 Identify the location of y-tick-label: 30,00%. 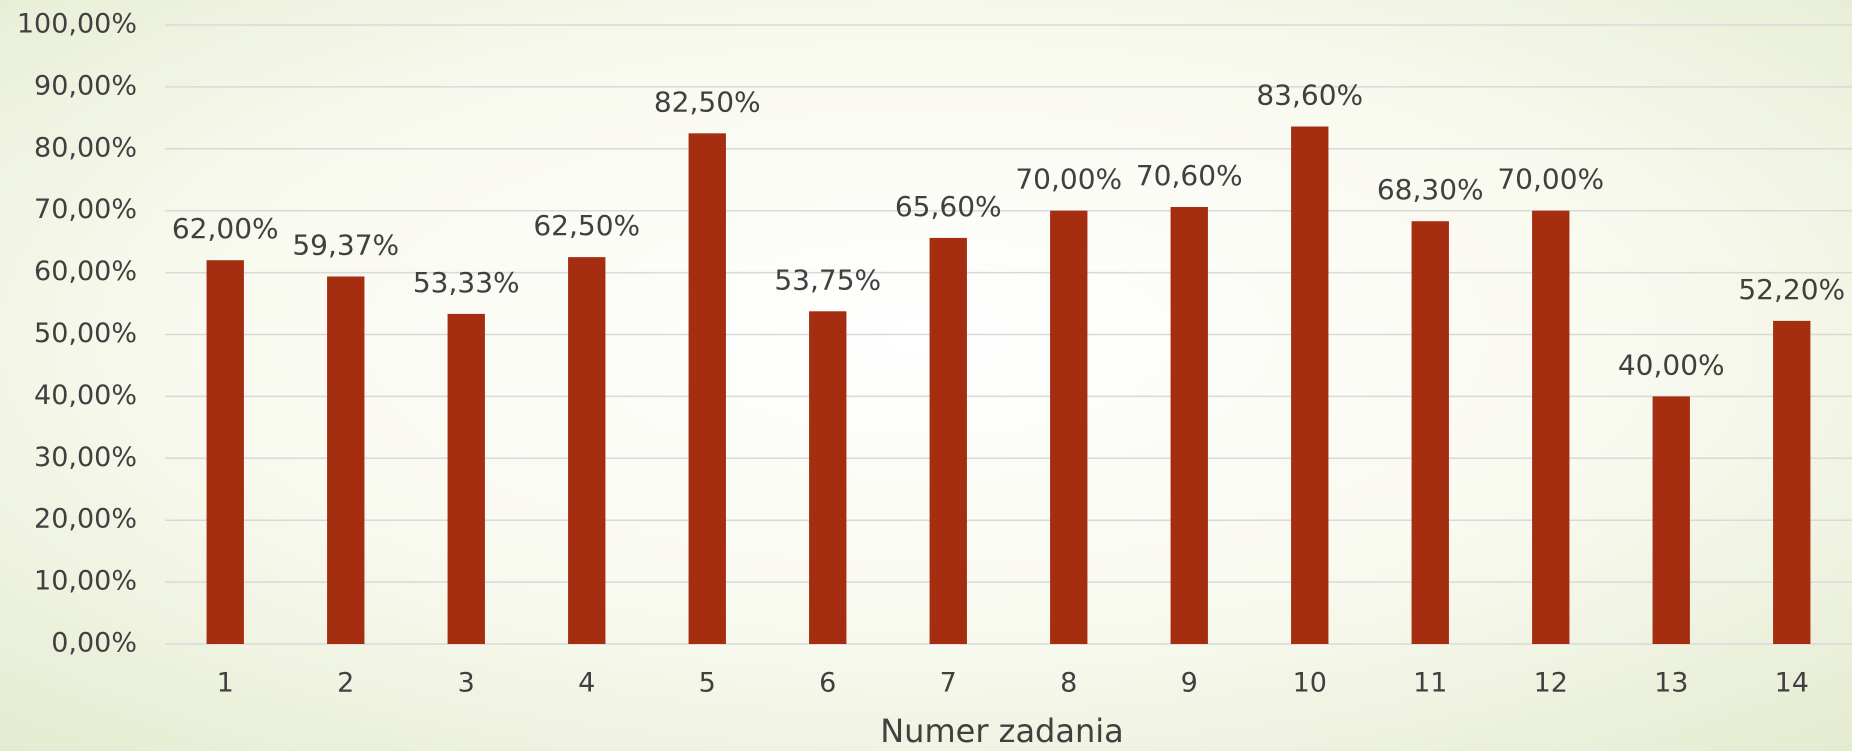
(85, 457).